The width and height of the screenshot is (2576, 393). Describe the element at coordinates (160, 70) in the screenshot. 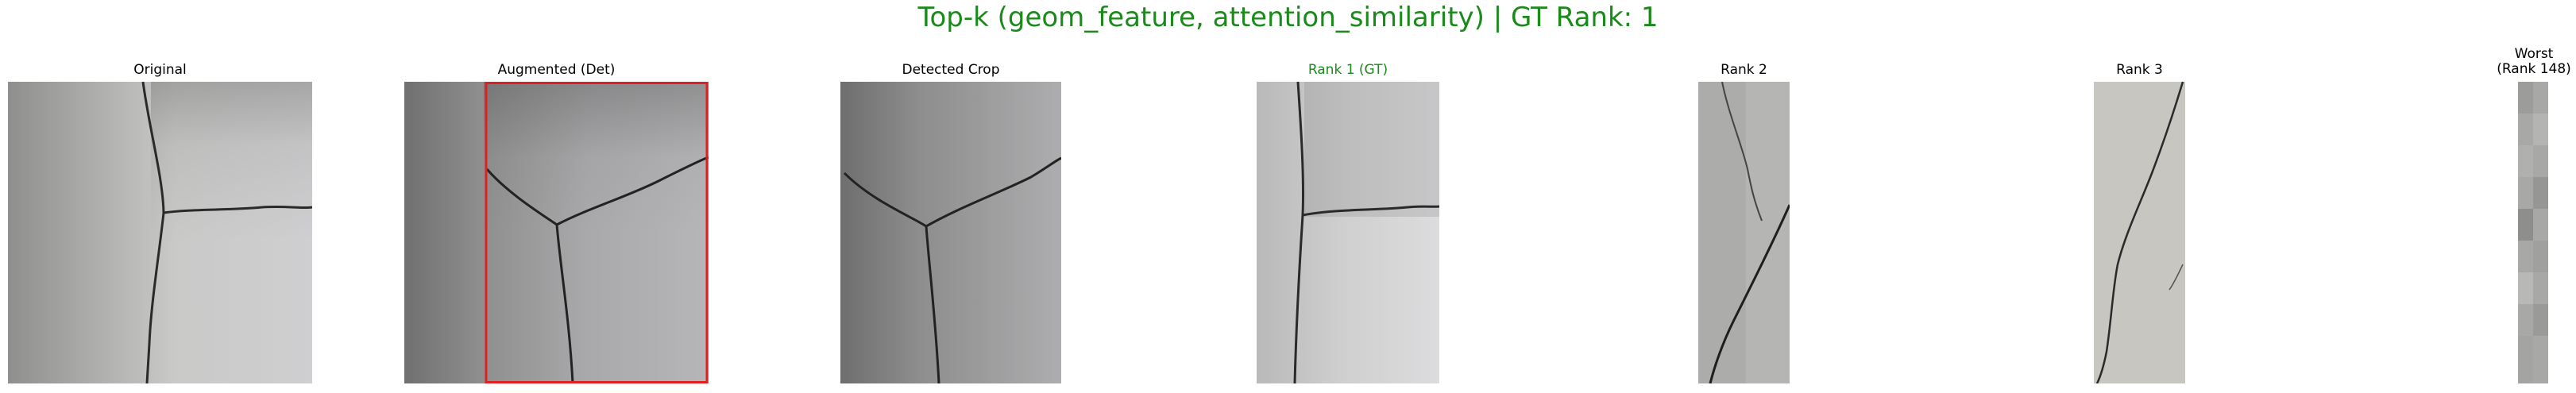

I see `panel-title-original: Original` at that location.